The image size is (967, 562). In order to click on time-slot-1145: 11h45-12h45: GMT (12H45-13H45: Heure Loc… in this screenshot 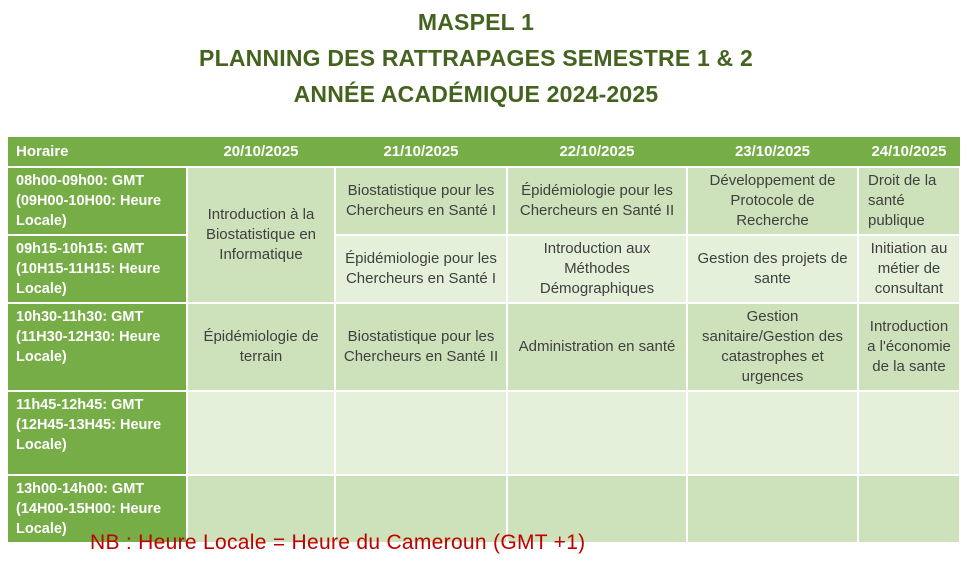, I will do `click(98, 433)`.